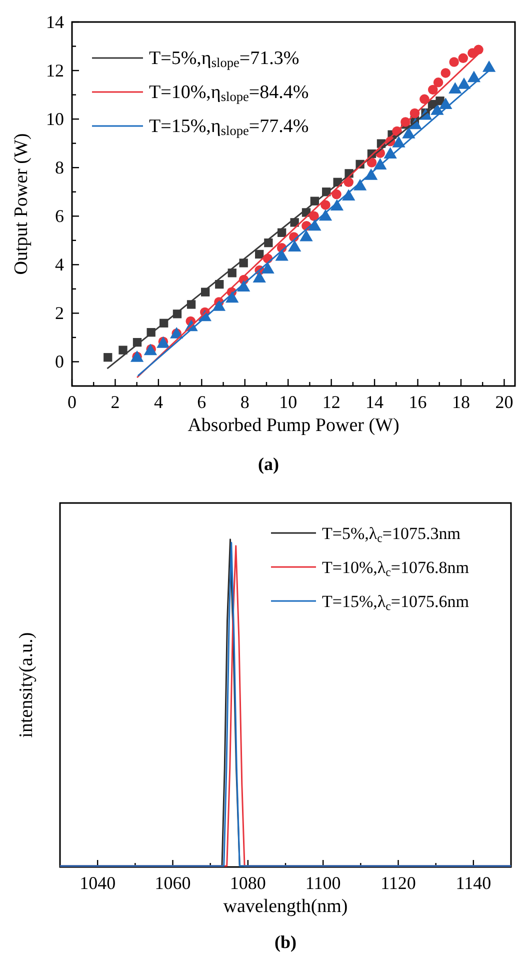  I want to click on x-tick-label: 1060, so click(172, 883).